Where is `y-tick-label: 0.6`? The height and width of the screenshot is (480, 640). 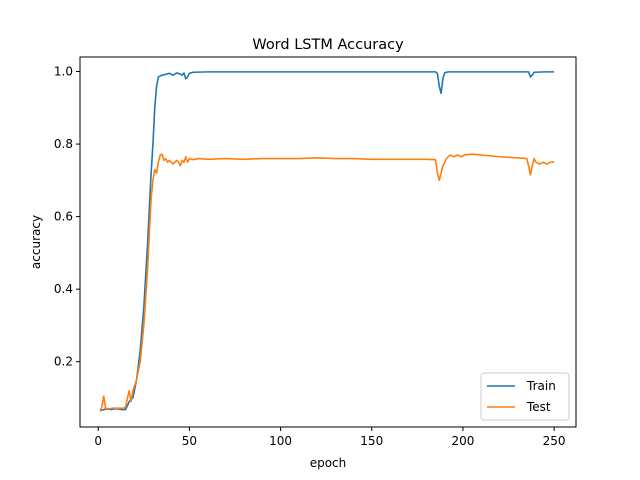
y-tick-label: 0.6 is located at coordinates (63, 217).